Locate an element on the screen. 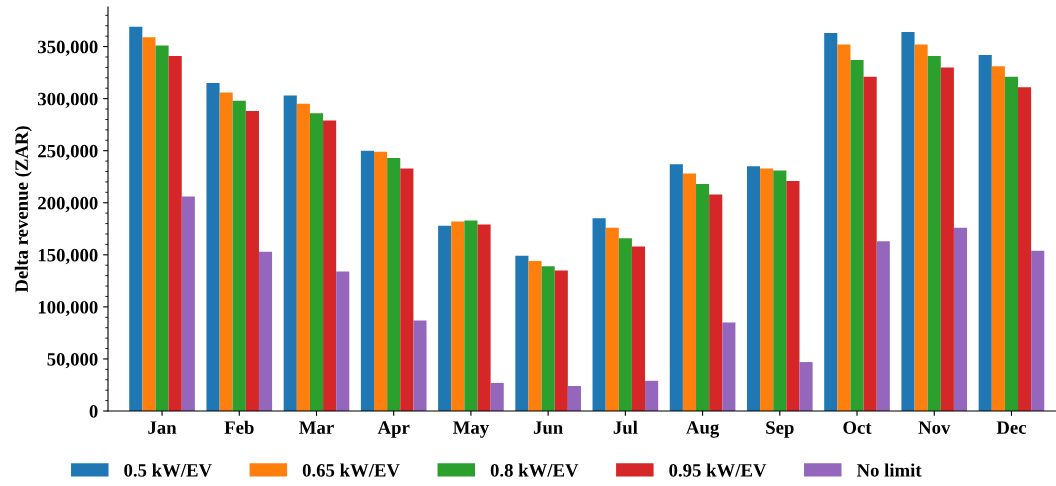 The height and width of the screenshot is (486, 1056). legend-label: 0.95 kW/EV is located at coordinates (718, 470).